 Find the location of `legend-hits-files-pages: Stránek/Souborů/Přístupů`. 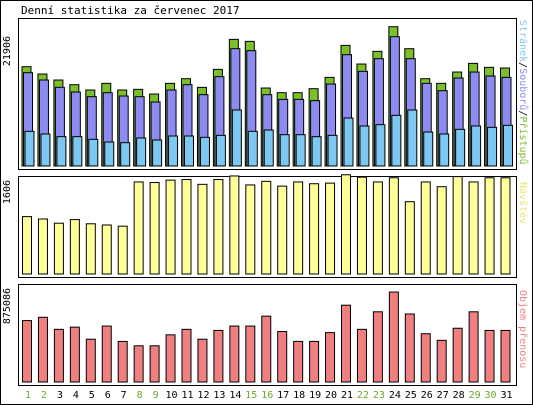

legend-hits-files-pages: Stránek/Souborů/Přístupů is located at coordinates (522, 92).